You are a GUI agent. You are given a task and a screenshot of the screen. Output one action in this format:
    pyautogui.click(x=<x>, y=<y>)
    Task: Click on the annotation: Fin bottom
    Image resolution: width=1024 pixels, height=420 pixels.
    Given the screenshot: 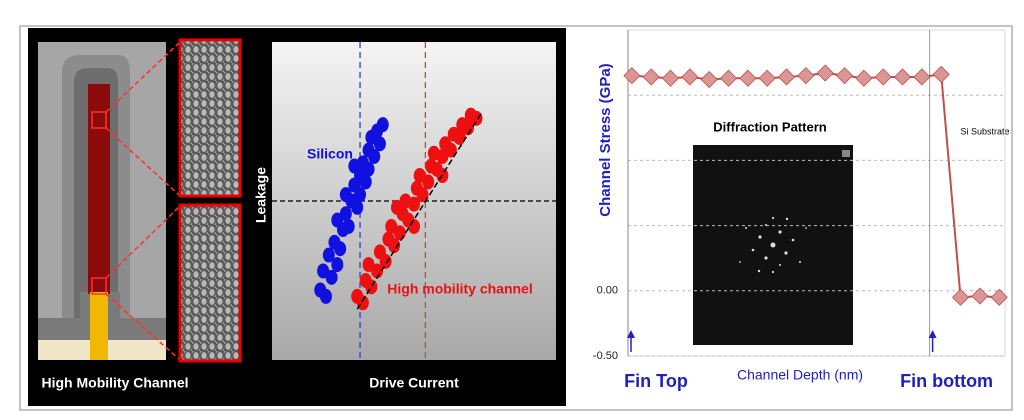 What is the action you would take?
    pyautogui.click(x=946, y=381)
    